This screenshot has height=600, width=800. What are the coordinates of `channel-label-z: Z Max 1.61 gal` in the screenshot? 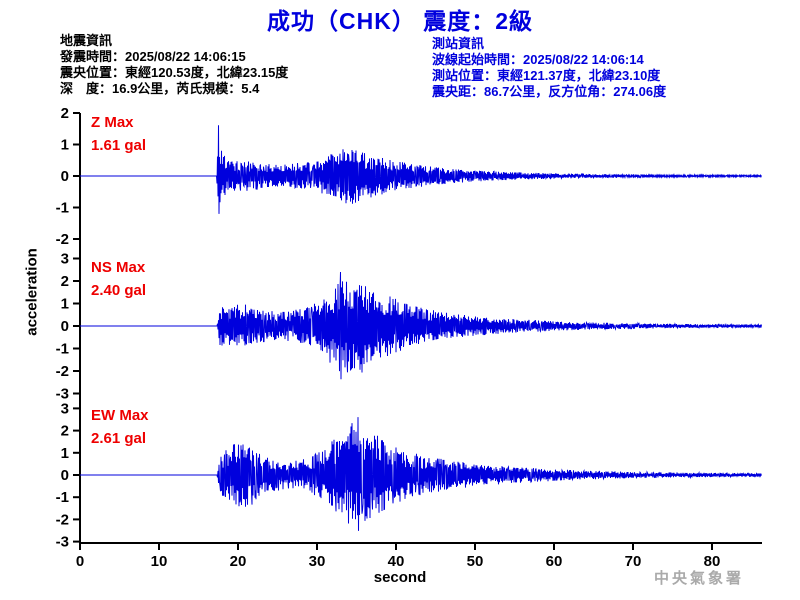 It's located at (118, 134).